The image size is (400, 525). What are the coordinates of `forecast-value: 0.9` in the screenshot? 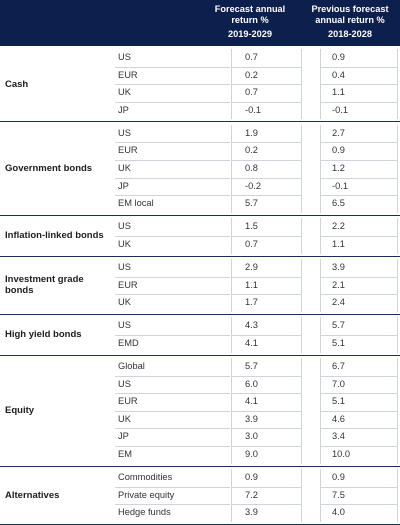 It's located at (251, 477).